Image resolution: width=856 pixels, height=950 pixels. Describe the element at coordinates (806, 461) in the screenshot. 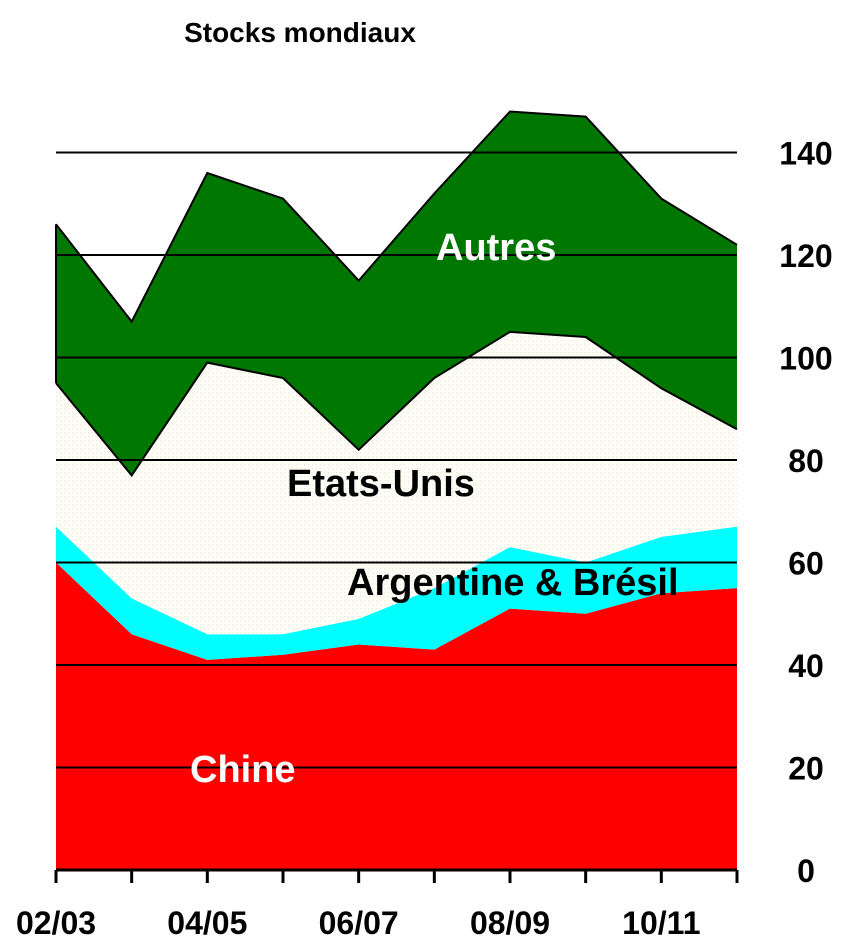

I see `y-tick-label: 80` at that location.